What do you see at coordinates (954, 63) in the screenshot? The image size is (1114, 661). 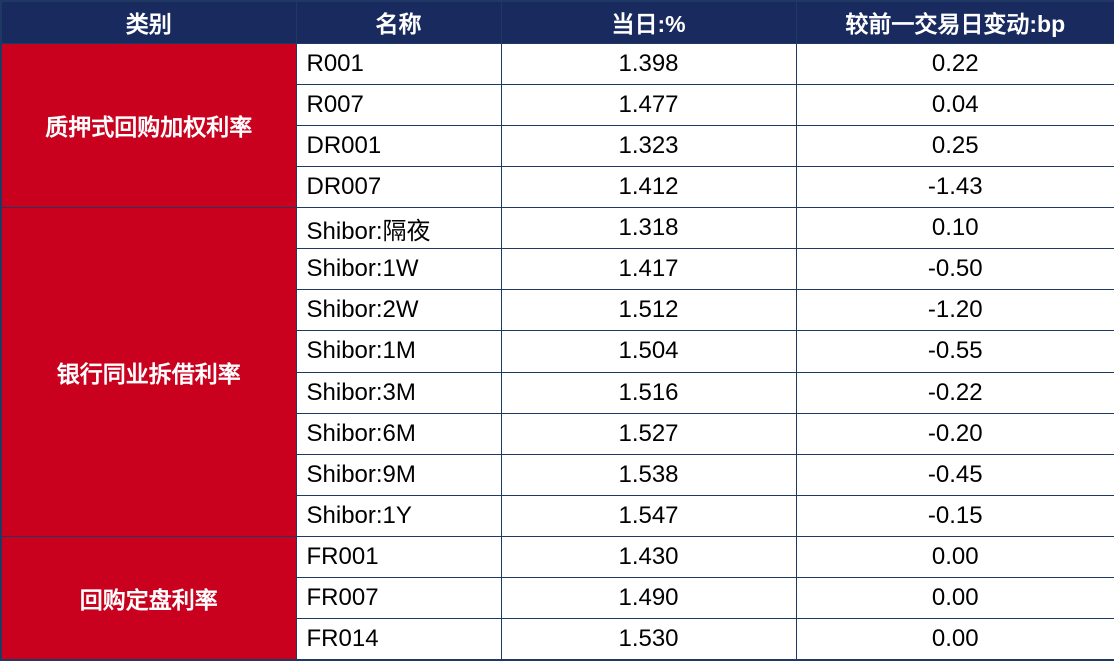 I see `change-bp-cell: 0.22` at bounding box center [954, 63].